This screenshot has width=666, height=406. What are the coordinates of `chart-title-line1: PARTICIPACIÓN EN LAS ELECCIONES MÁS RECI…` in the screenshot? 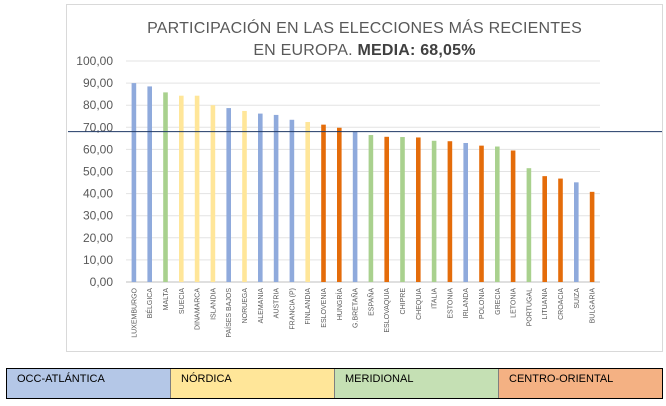 It's located at (364, 28).